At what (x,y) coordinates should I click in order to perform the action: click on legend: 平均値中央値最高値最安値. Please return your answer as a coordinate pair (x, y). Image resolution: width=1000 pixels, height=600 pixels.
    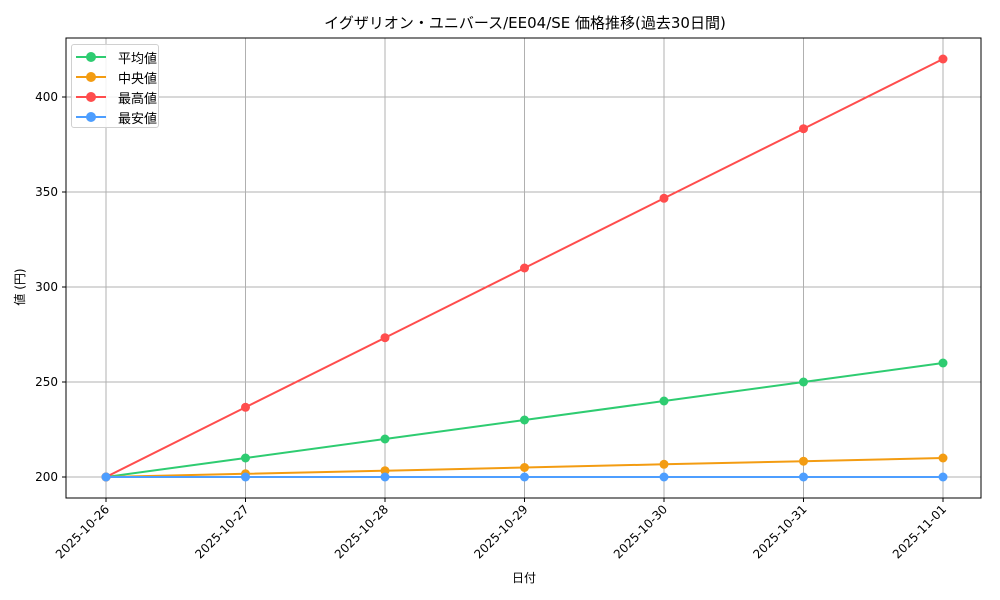
    Looking at the image, I should click on (115, 86).